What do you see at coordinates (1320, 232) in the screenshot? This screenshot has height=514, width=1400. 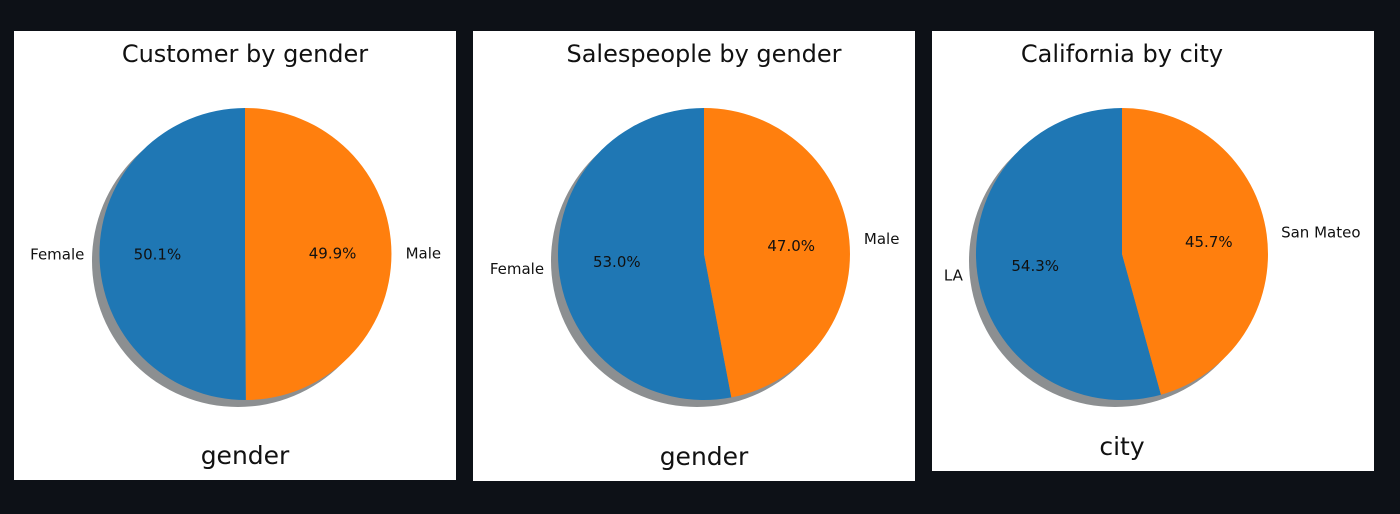 I see `slice-label: San Mateo` at bounding box center [1320, 232].